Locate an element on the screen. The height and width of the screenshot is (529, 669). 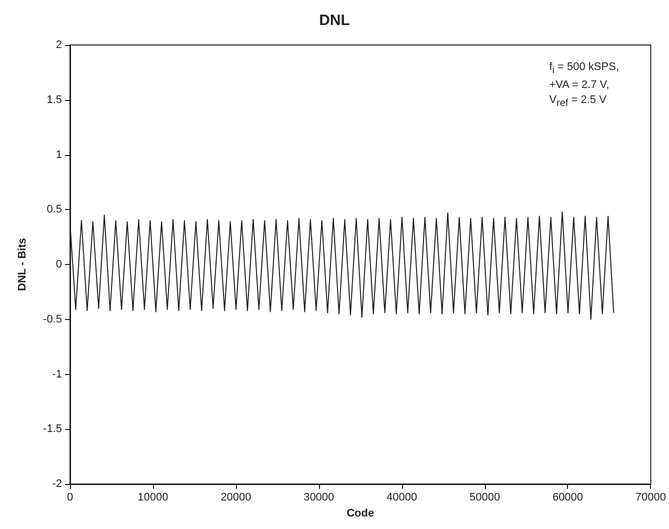
x-tick-label: 40000 is located at coordinates (402, 498).